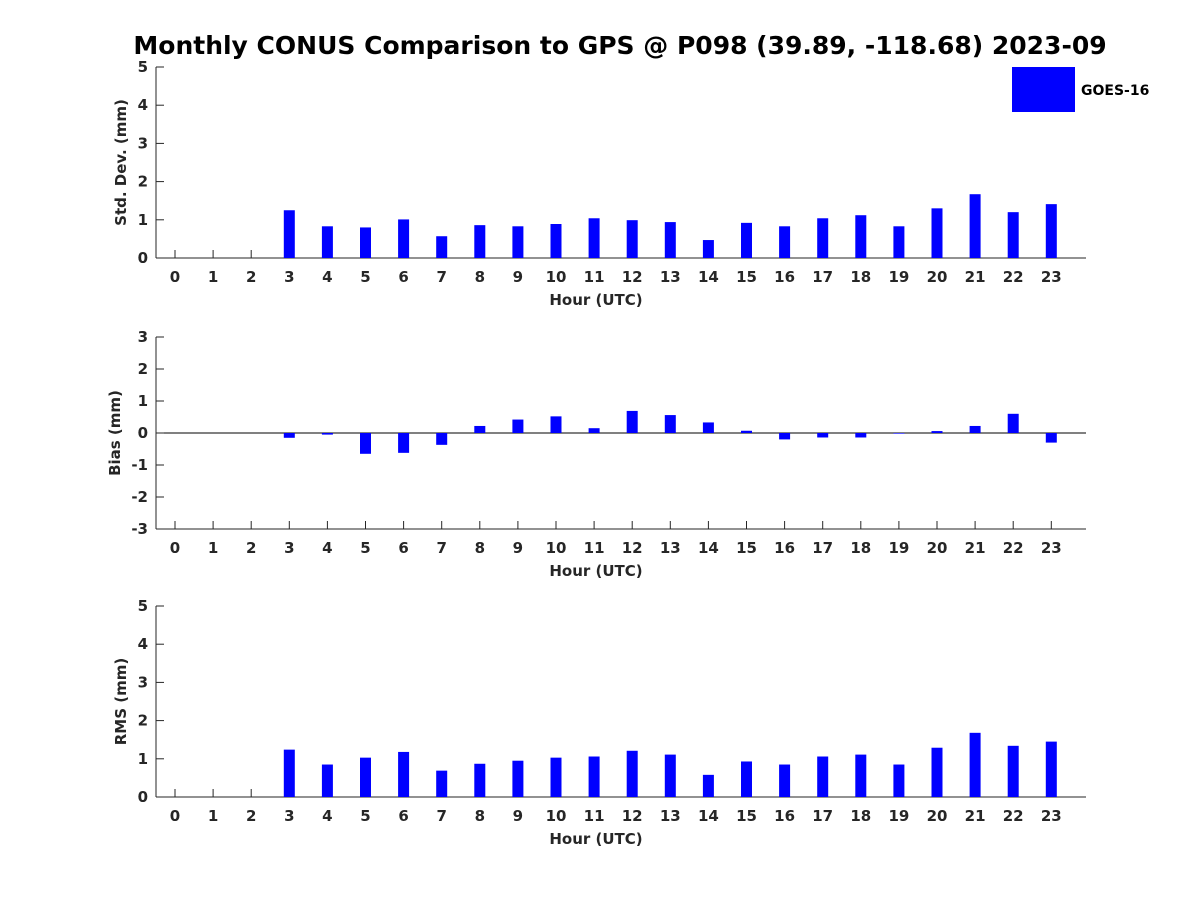  I want to click on x-tick-label: 13, so click(670, 548).